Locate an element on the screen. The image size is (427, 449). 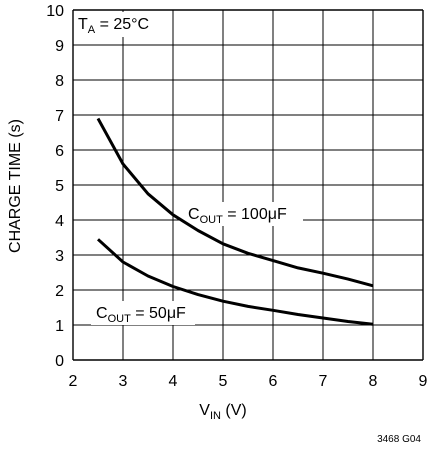
x-axis-label: VIN (V) is located at coordinates (222, 412).